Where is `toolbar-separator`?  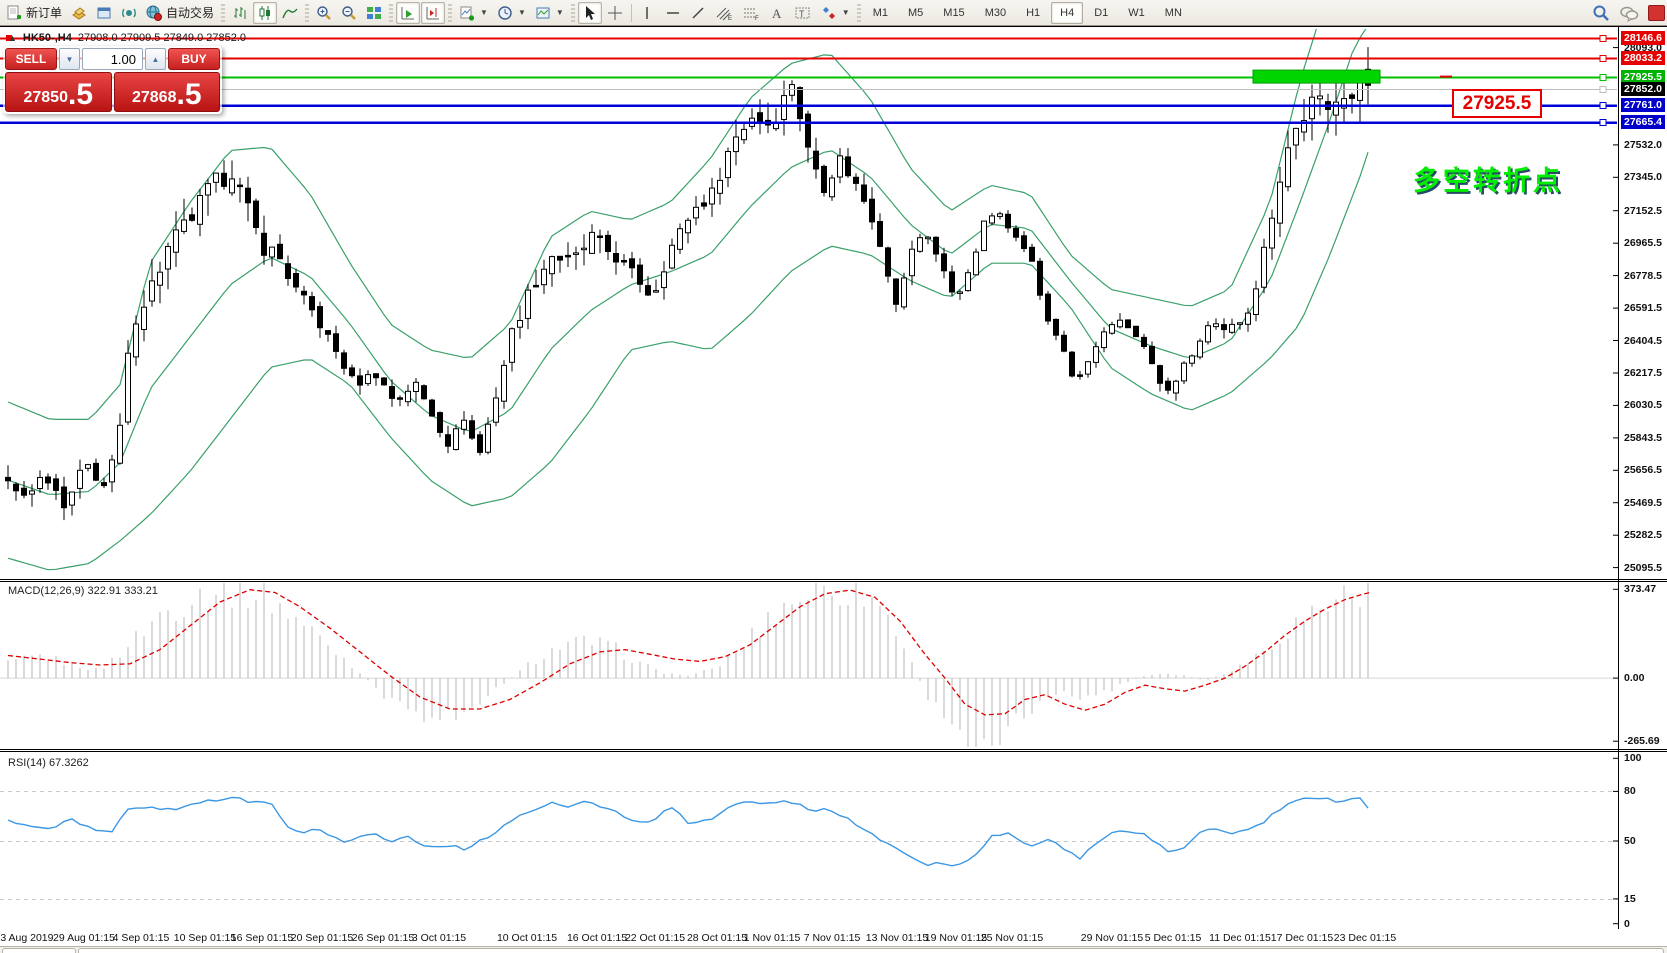
toolbar-separator is located at coordinates (631, 12).